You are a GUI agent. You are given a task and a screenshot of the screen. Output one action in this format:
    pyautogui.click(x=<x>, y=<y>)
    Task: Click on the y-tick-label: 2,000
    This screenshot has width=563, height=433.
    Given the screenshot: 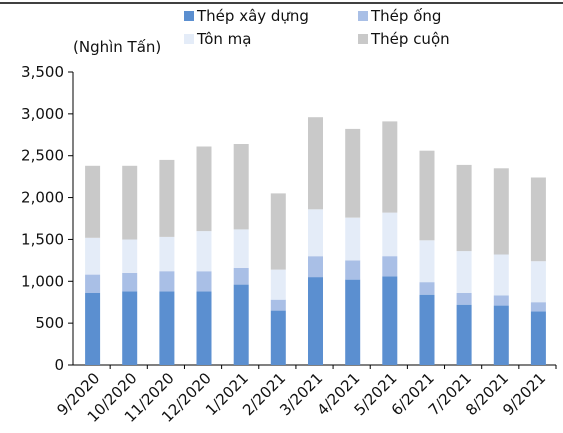 What is the action you would take?
    pyautogui.click(x=42, y=198)
    